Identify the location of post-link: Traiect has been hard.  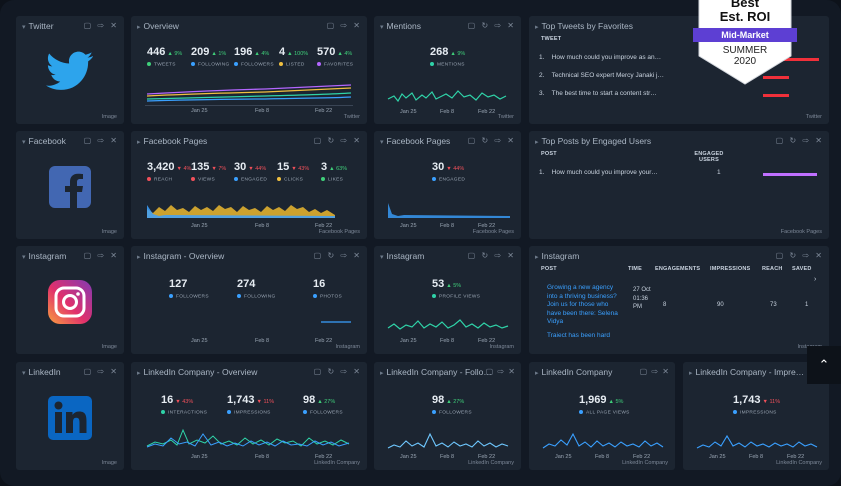
(578, 335).